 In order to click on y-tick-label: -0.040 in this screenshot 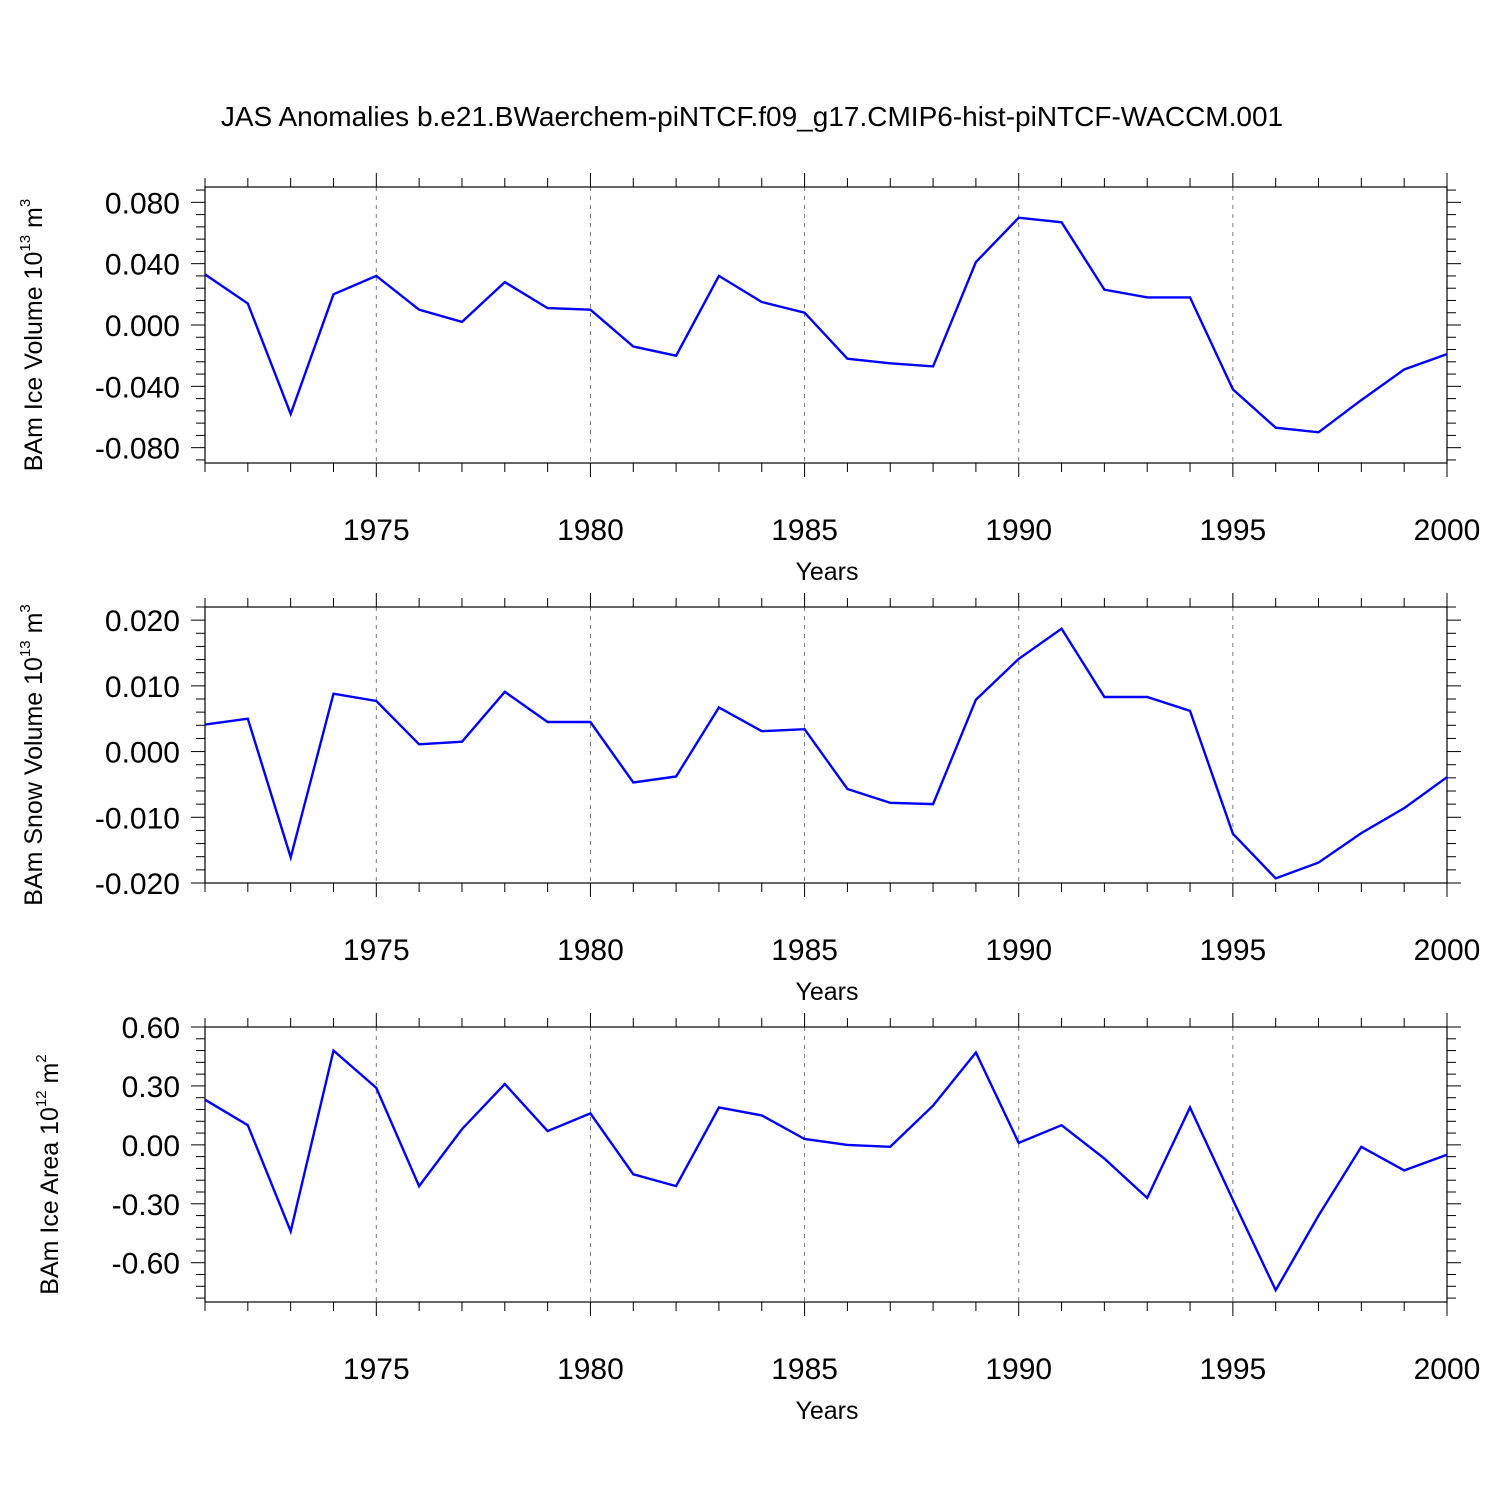, I will do `click(137, 387)`.